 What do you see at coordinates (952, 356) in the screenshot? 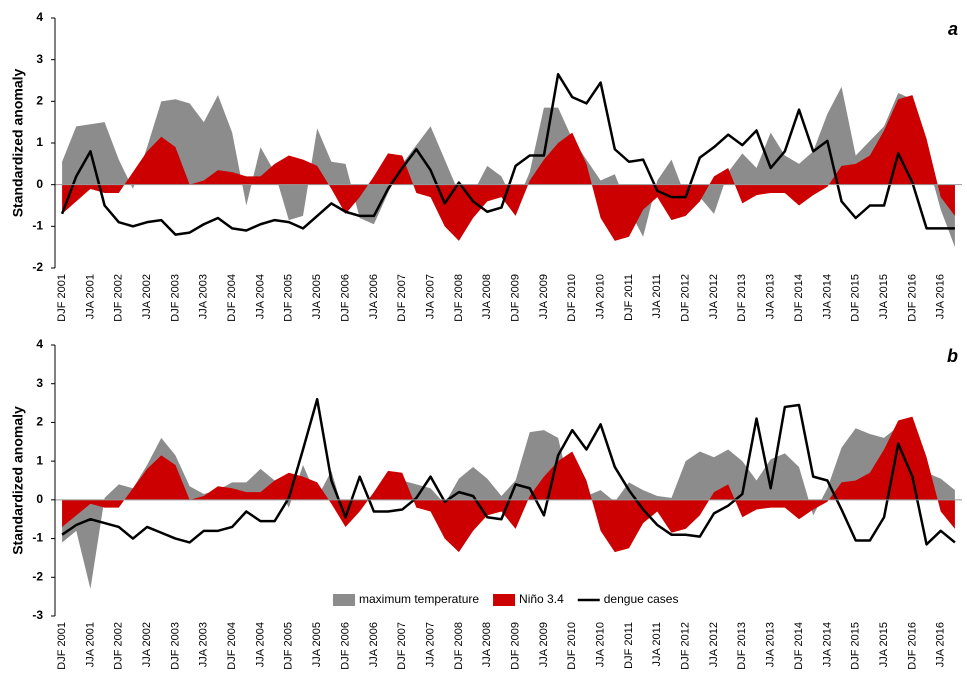
I see `panel-label: b` at bounding box center [952, 356].